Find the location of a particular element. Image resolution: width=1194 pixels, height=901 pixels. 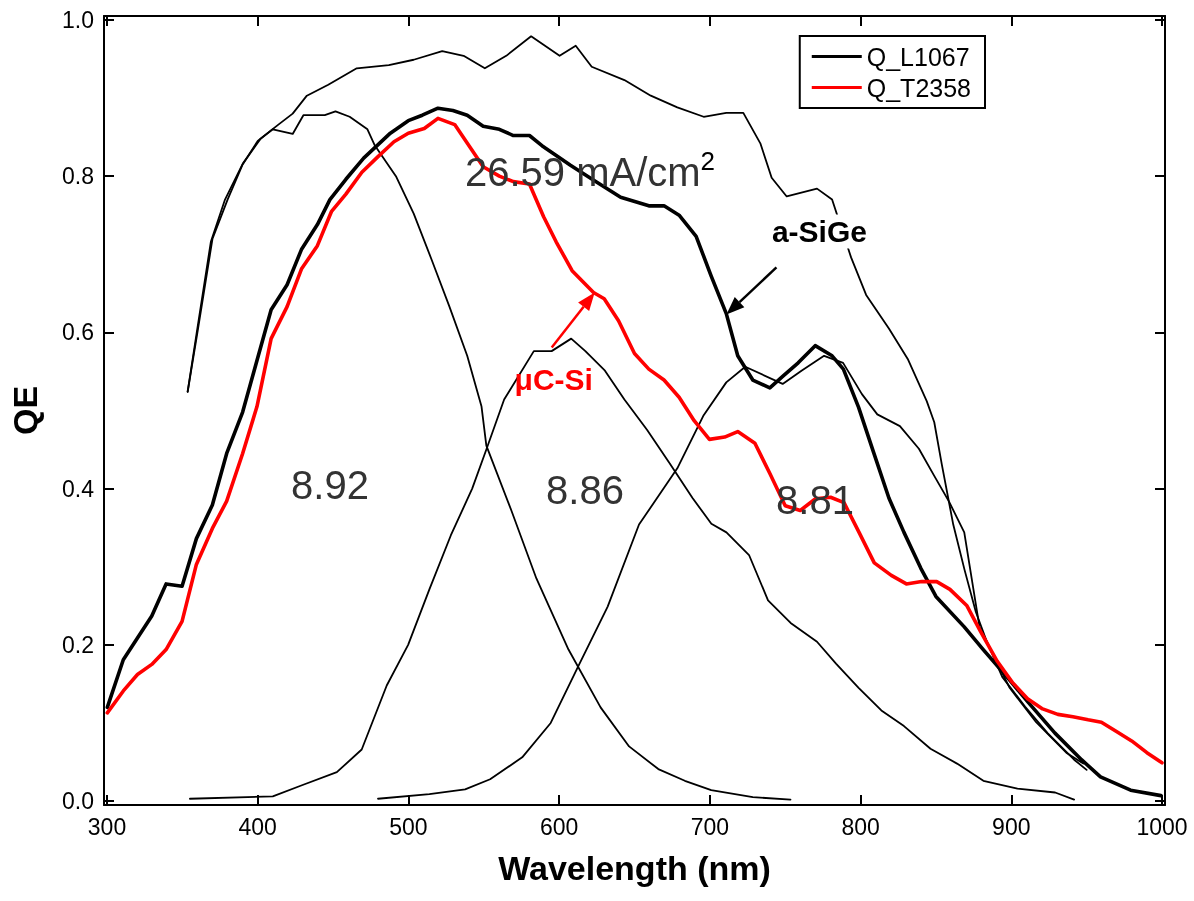

y-axis-title: QE is located at coordinates (25, 410).